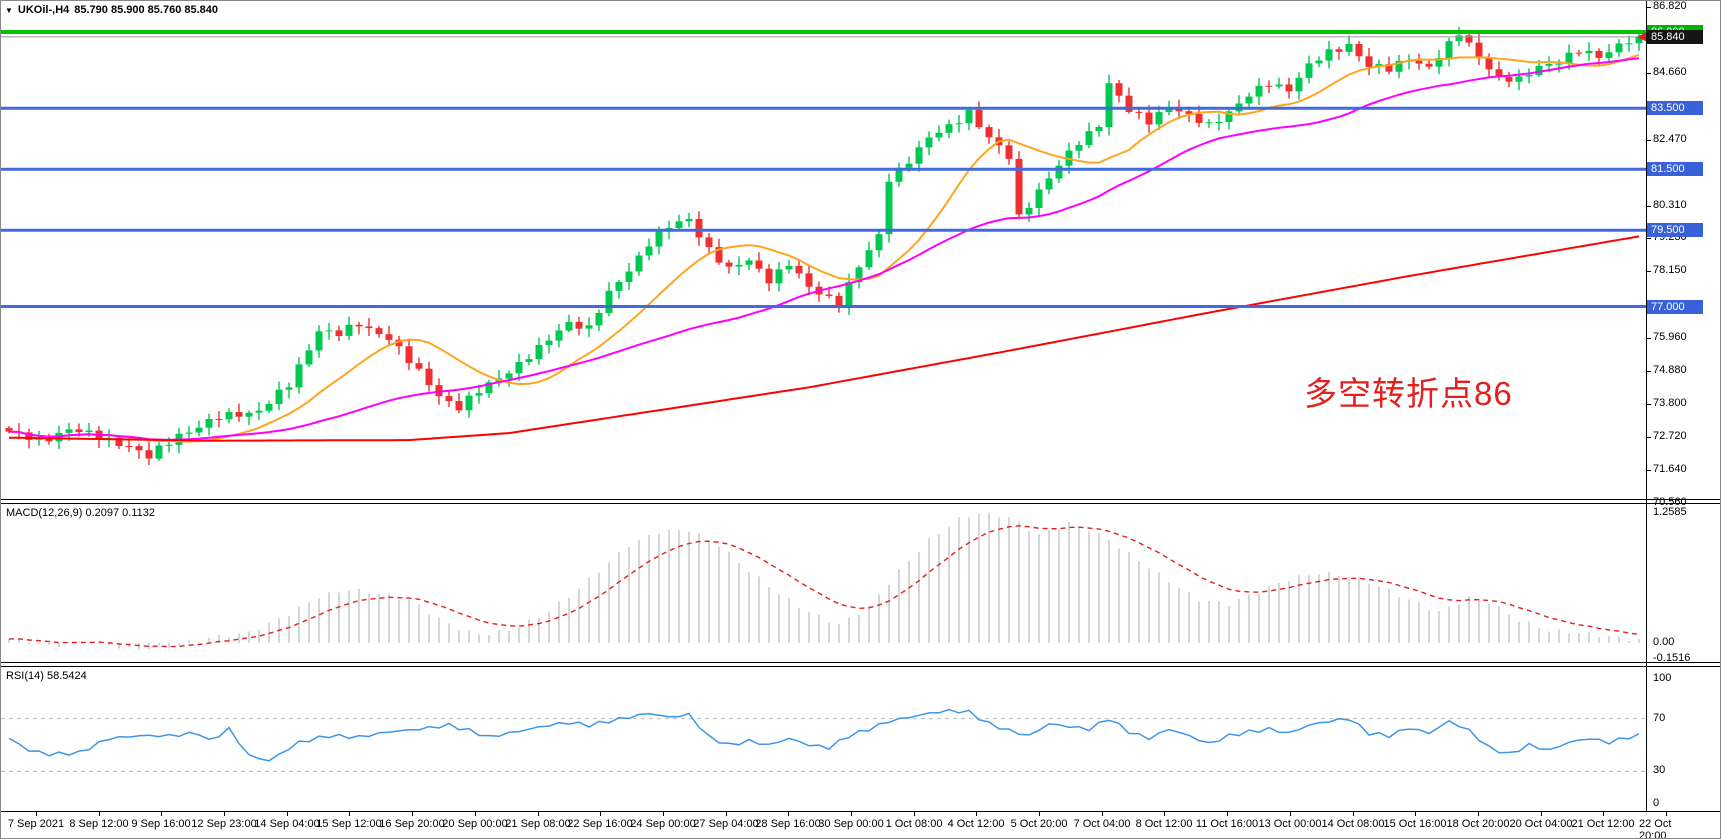  Describe the element at coordinates (1290, 824) in the screenshot. I see `time-tick-label: 13 Oct 00:00` at that location.